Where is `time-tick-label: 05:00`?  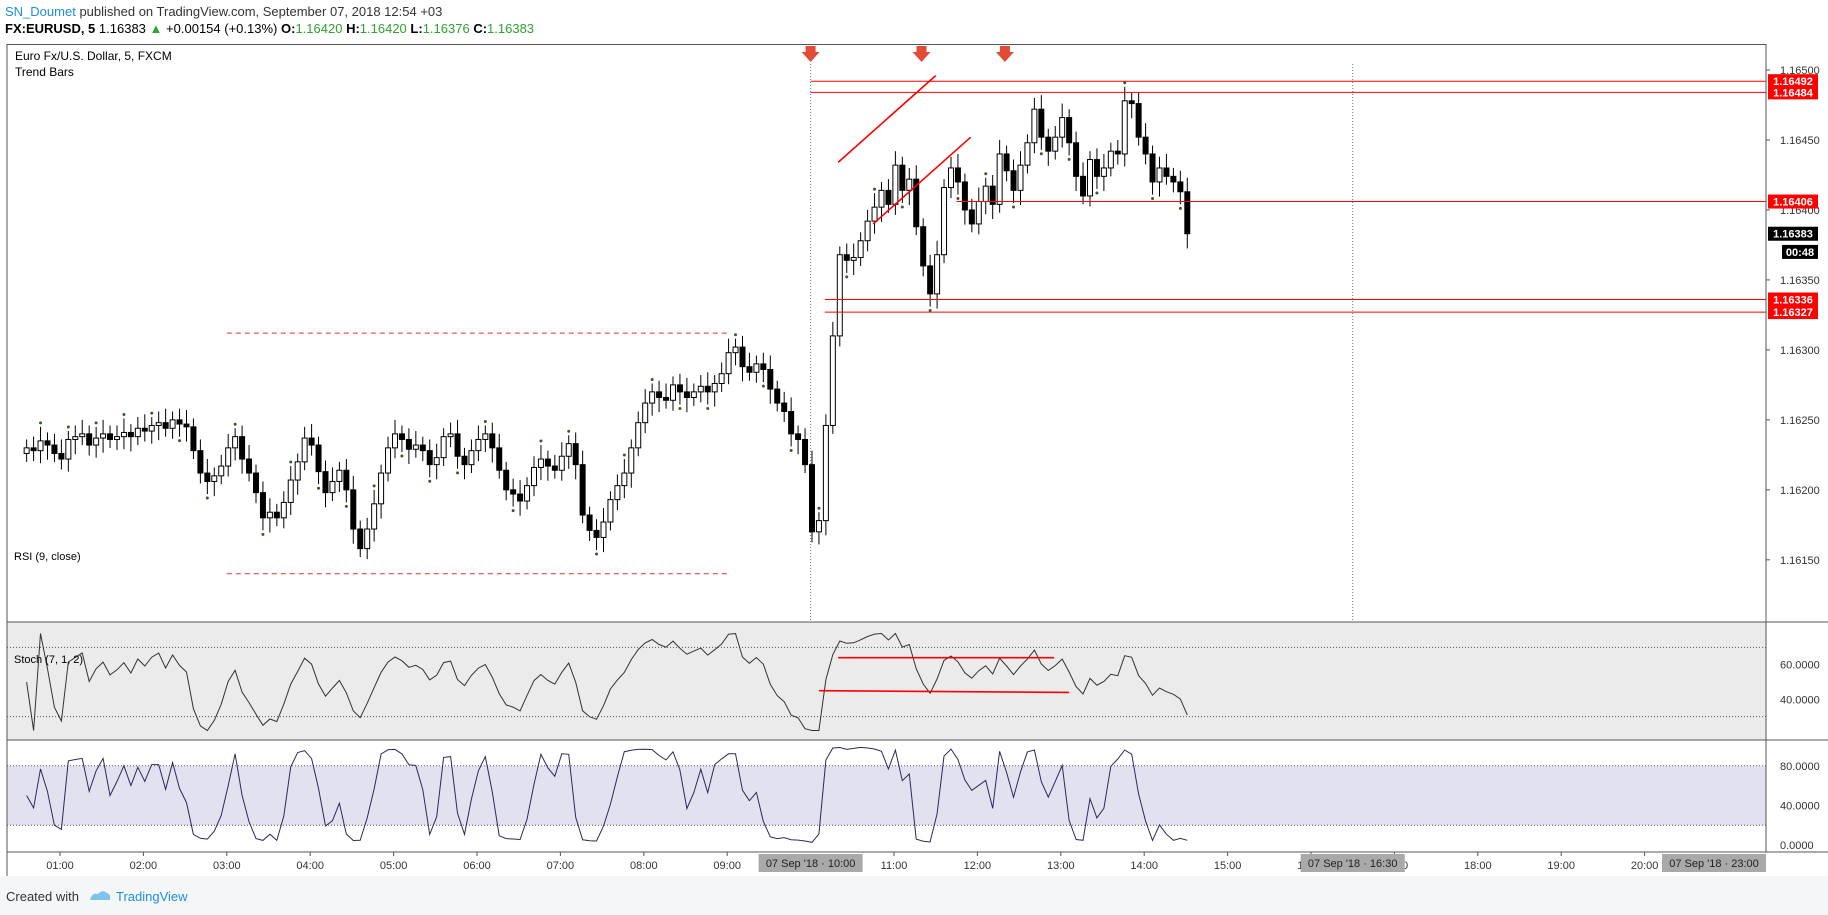 time-tick-label: 05:00 is located at coordinates (394, 866).